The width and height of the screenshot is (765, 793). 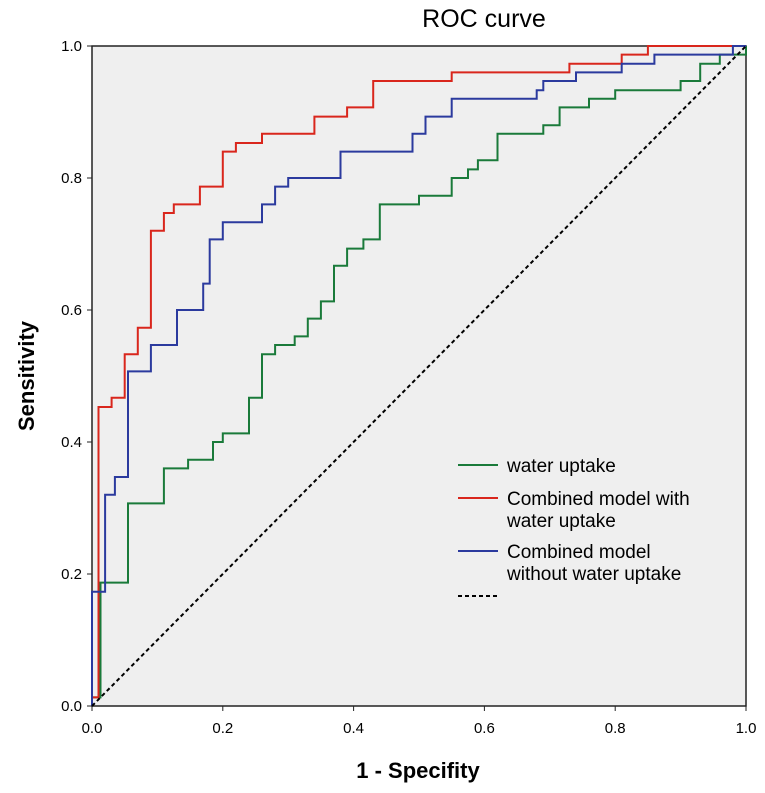 I want to click on x-axis-label: 1 - Specifity, so click(x=418, y=770).